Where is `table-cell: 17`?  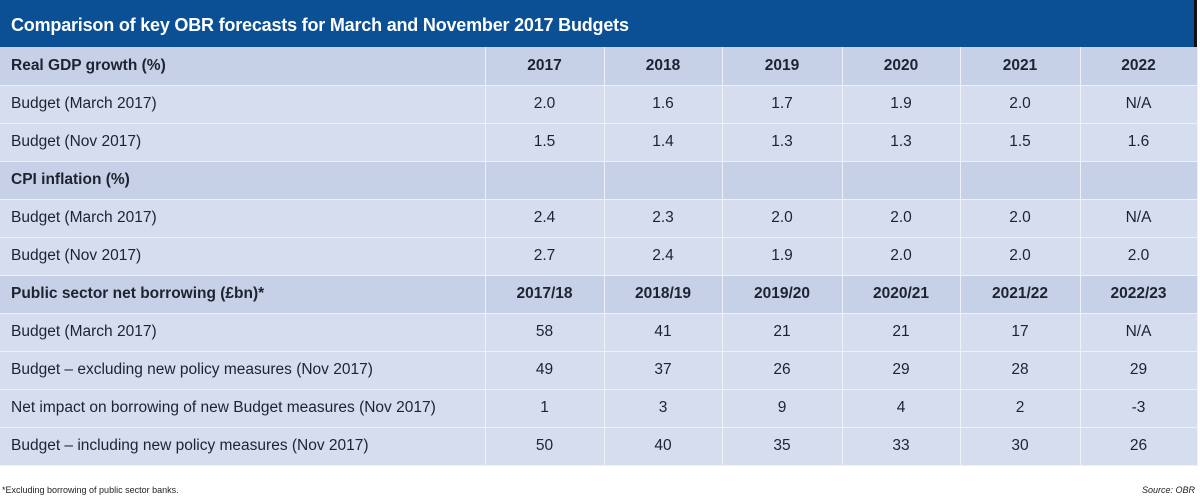
table-cell: 17 is located at coordinates (1020, 332).